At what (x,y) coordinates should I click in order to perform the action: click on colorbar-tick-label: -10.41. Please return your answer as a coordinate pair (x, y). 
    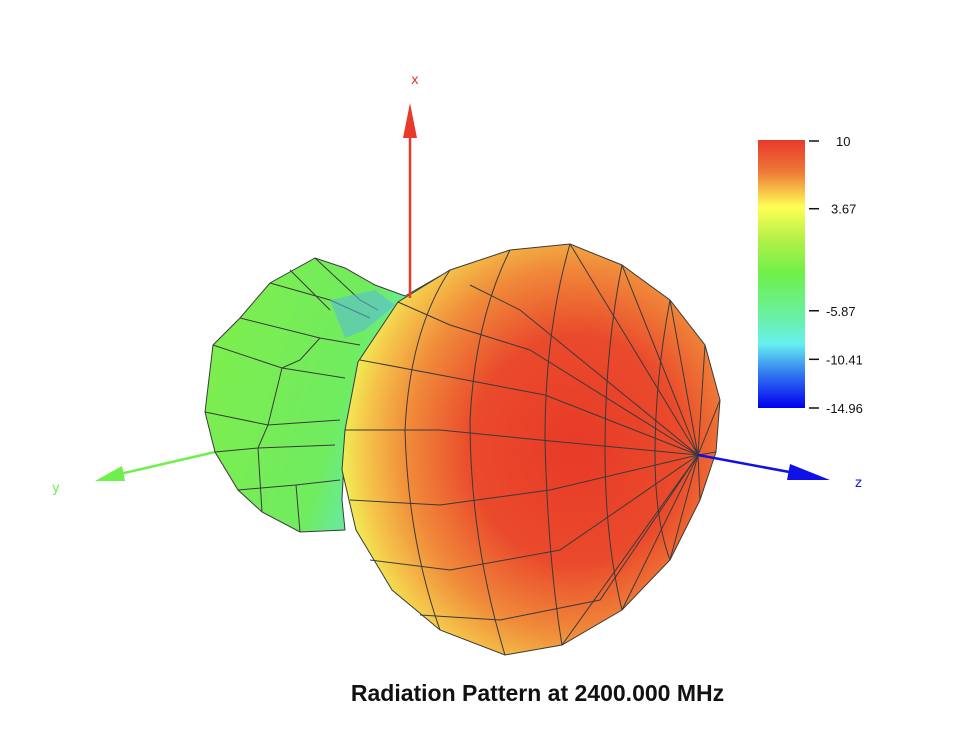
    Looking at the image, I should click on (844, 359).